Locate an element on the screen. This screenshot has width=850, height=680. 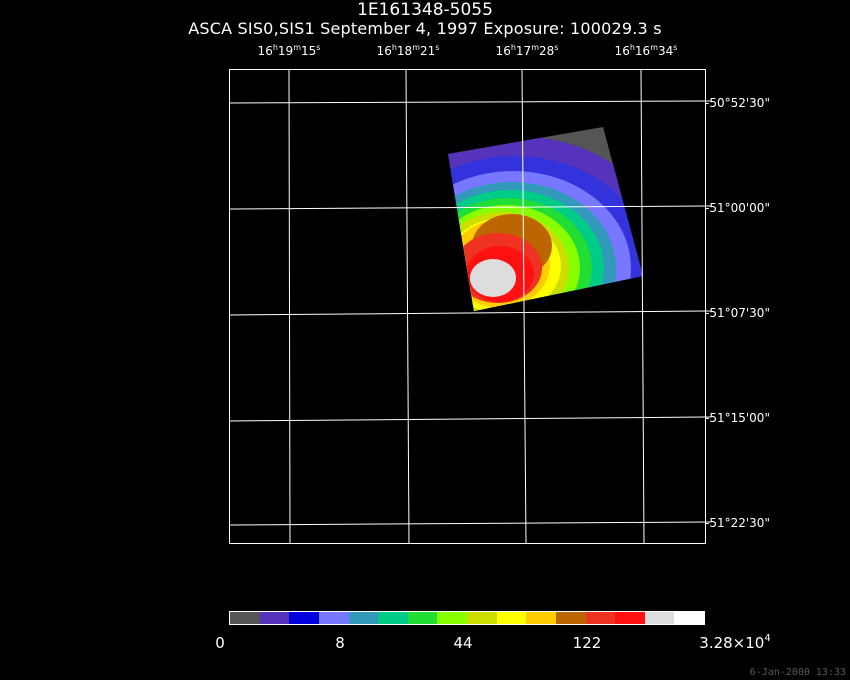
ra-tick-label: 16h18m21s is located at coordinates (408, 51).